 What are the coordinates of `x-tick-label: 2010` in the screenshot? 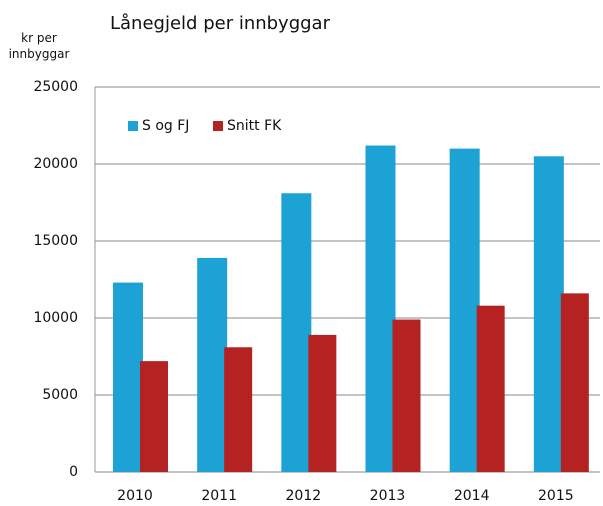 It's located at (135, 496).